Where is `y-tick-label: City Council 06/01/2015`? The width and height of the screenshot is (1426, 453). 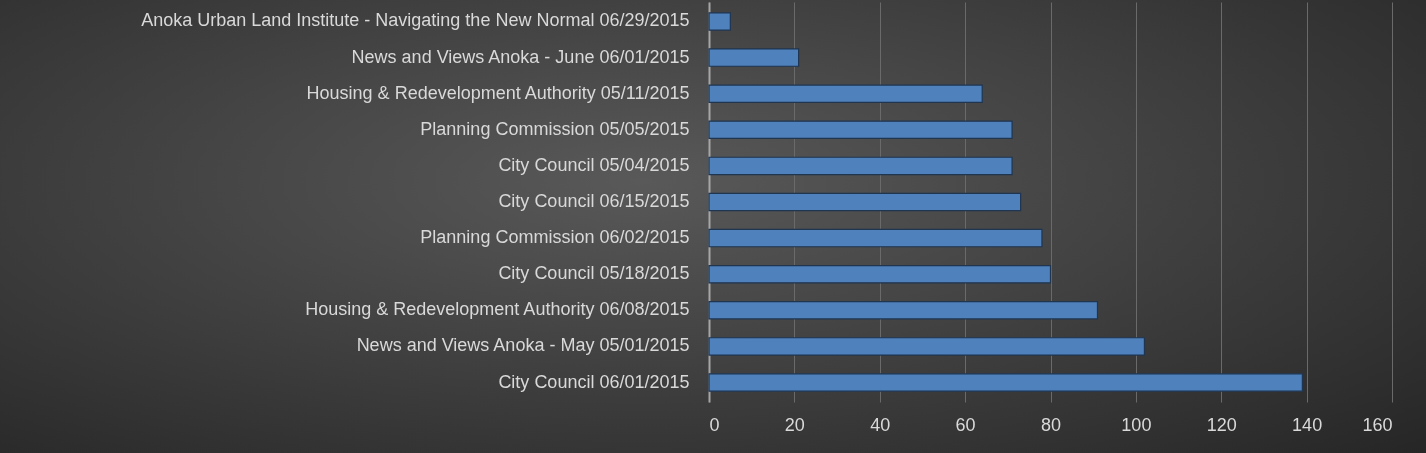 y-tick-label: City Council 06/01/2015 is located at coordinates (594, 381).